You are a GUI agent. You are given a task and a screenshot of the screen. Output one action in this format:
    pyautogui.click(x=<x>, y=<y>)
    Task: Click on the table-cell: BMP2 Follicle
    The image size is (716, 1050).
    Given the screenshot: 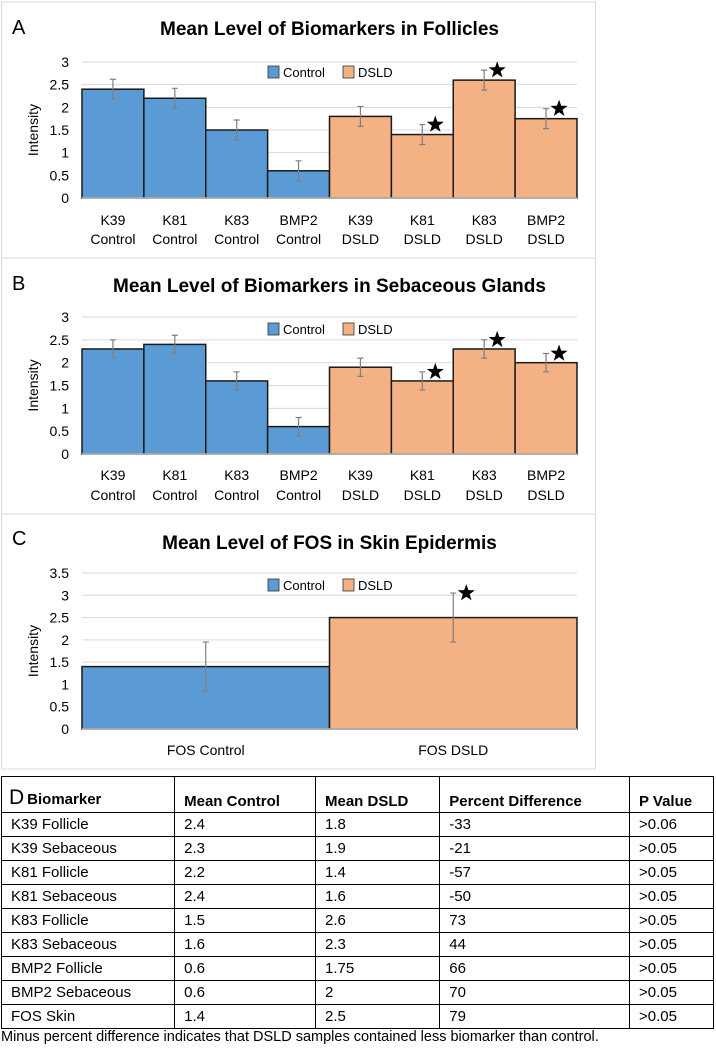 What is the action you would take?
    pyautogui.click(x=88, y=968)
    